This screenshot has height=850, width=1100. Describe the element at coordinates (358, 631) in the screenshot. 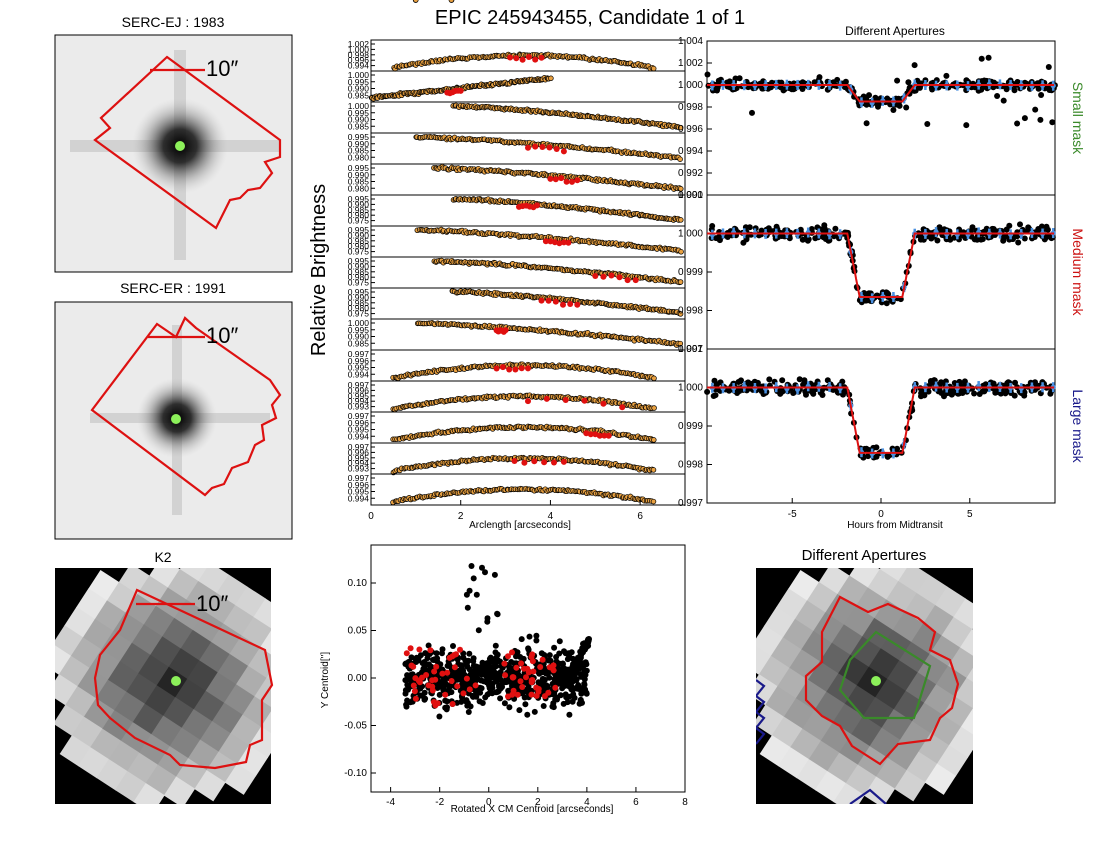

I see `centroid-ytick-label: 0.05` at that location.